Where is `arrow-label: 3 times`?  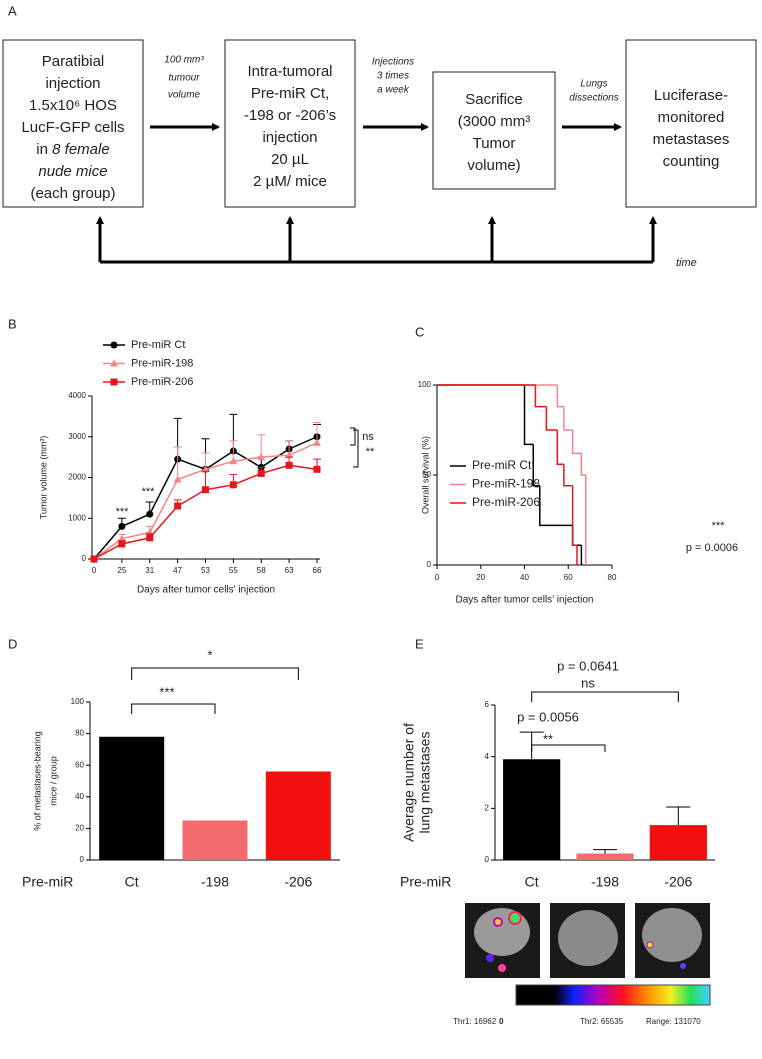
arrow-label: 3 times is located at coordinates (393, 76).